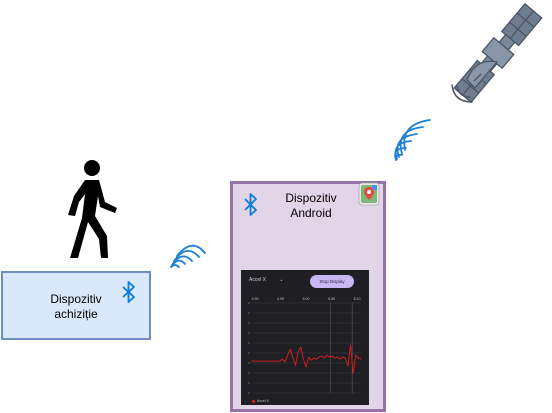  What do you see at coordinates (369, 194) in the screenshot?
I see `maps-app-icon` at bounding box center [369, 194].